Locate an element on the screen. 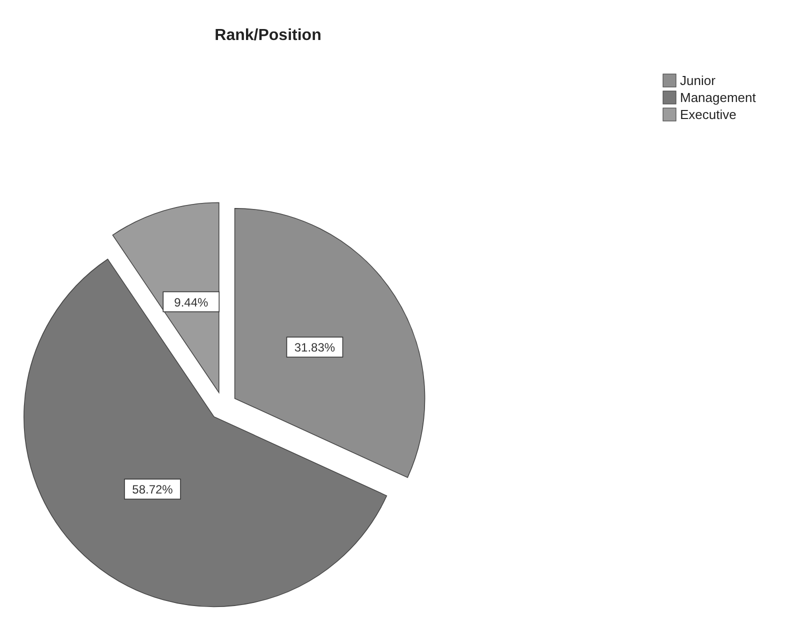 Image resolution: width=797 pixels, height=622 pixels. legend-label: Management is located at coordinates (718, 97).